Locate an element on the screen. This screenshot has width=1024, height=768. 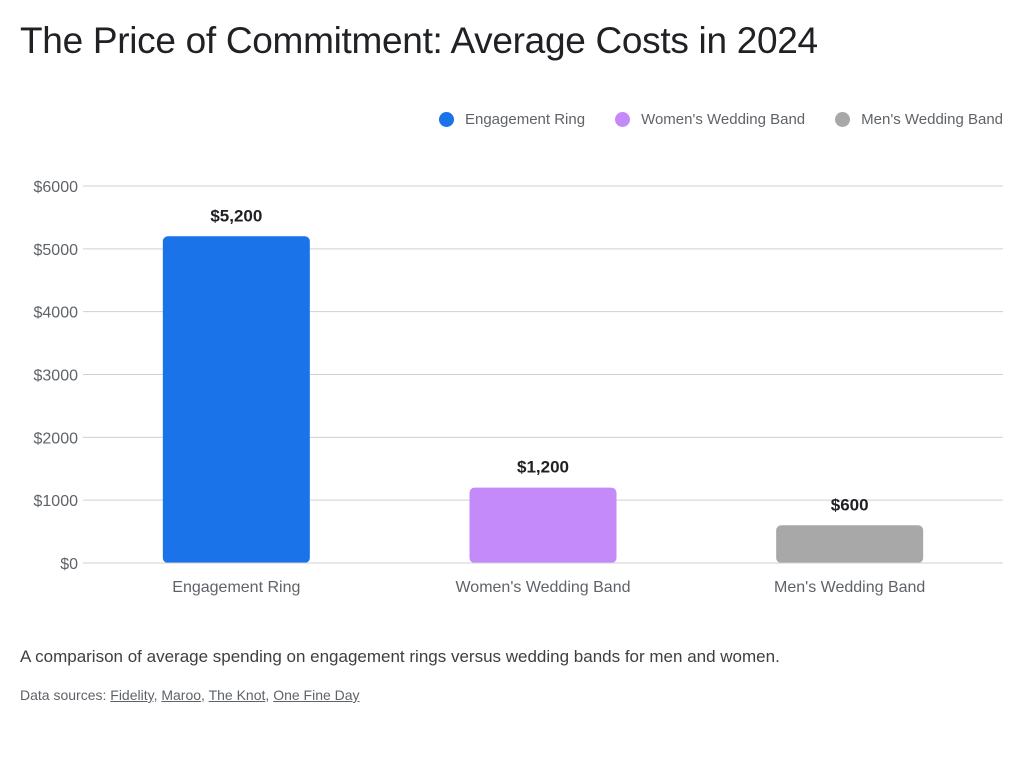
x-tick-label: Men's Wedding Band is located at coordinates (849, 587).